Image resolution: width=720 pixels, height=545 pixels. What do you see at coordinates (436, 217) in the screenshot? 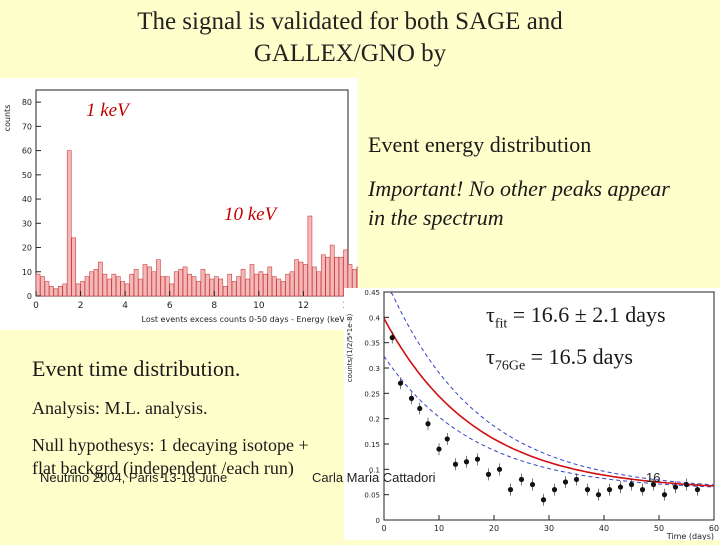
I see `important-line-2: in the spectrum` at bounding box center [436, 217].